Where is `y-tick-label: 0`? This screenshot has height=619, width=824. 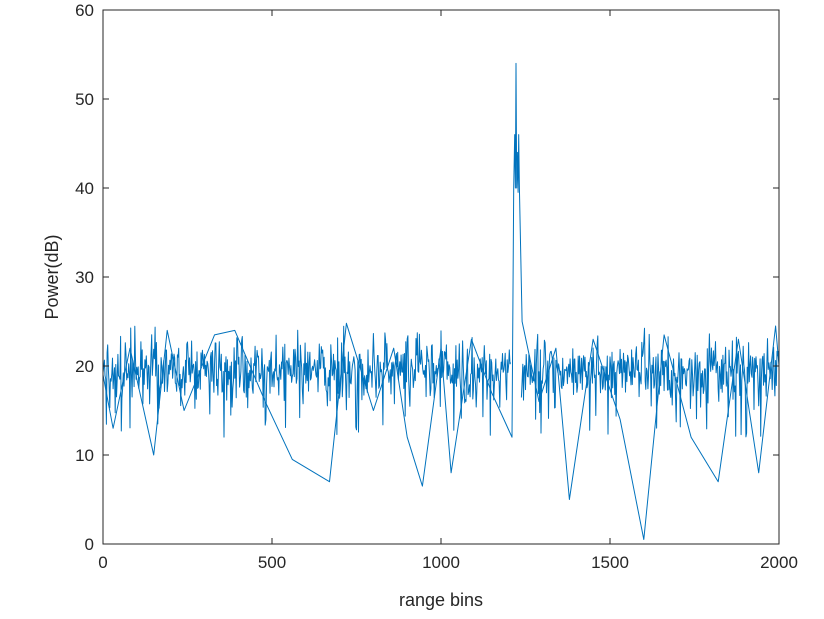 y-tick-label: 0 is located at coordinates (89, 544).